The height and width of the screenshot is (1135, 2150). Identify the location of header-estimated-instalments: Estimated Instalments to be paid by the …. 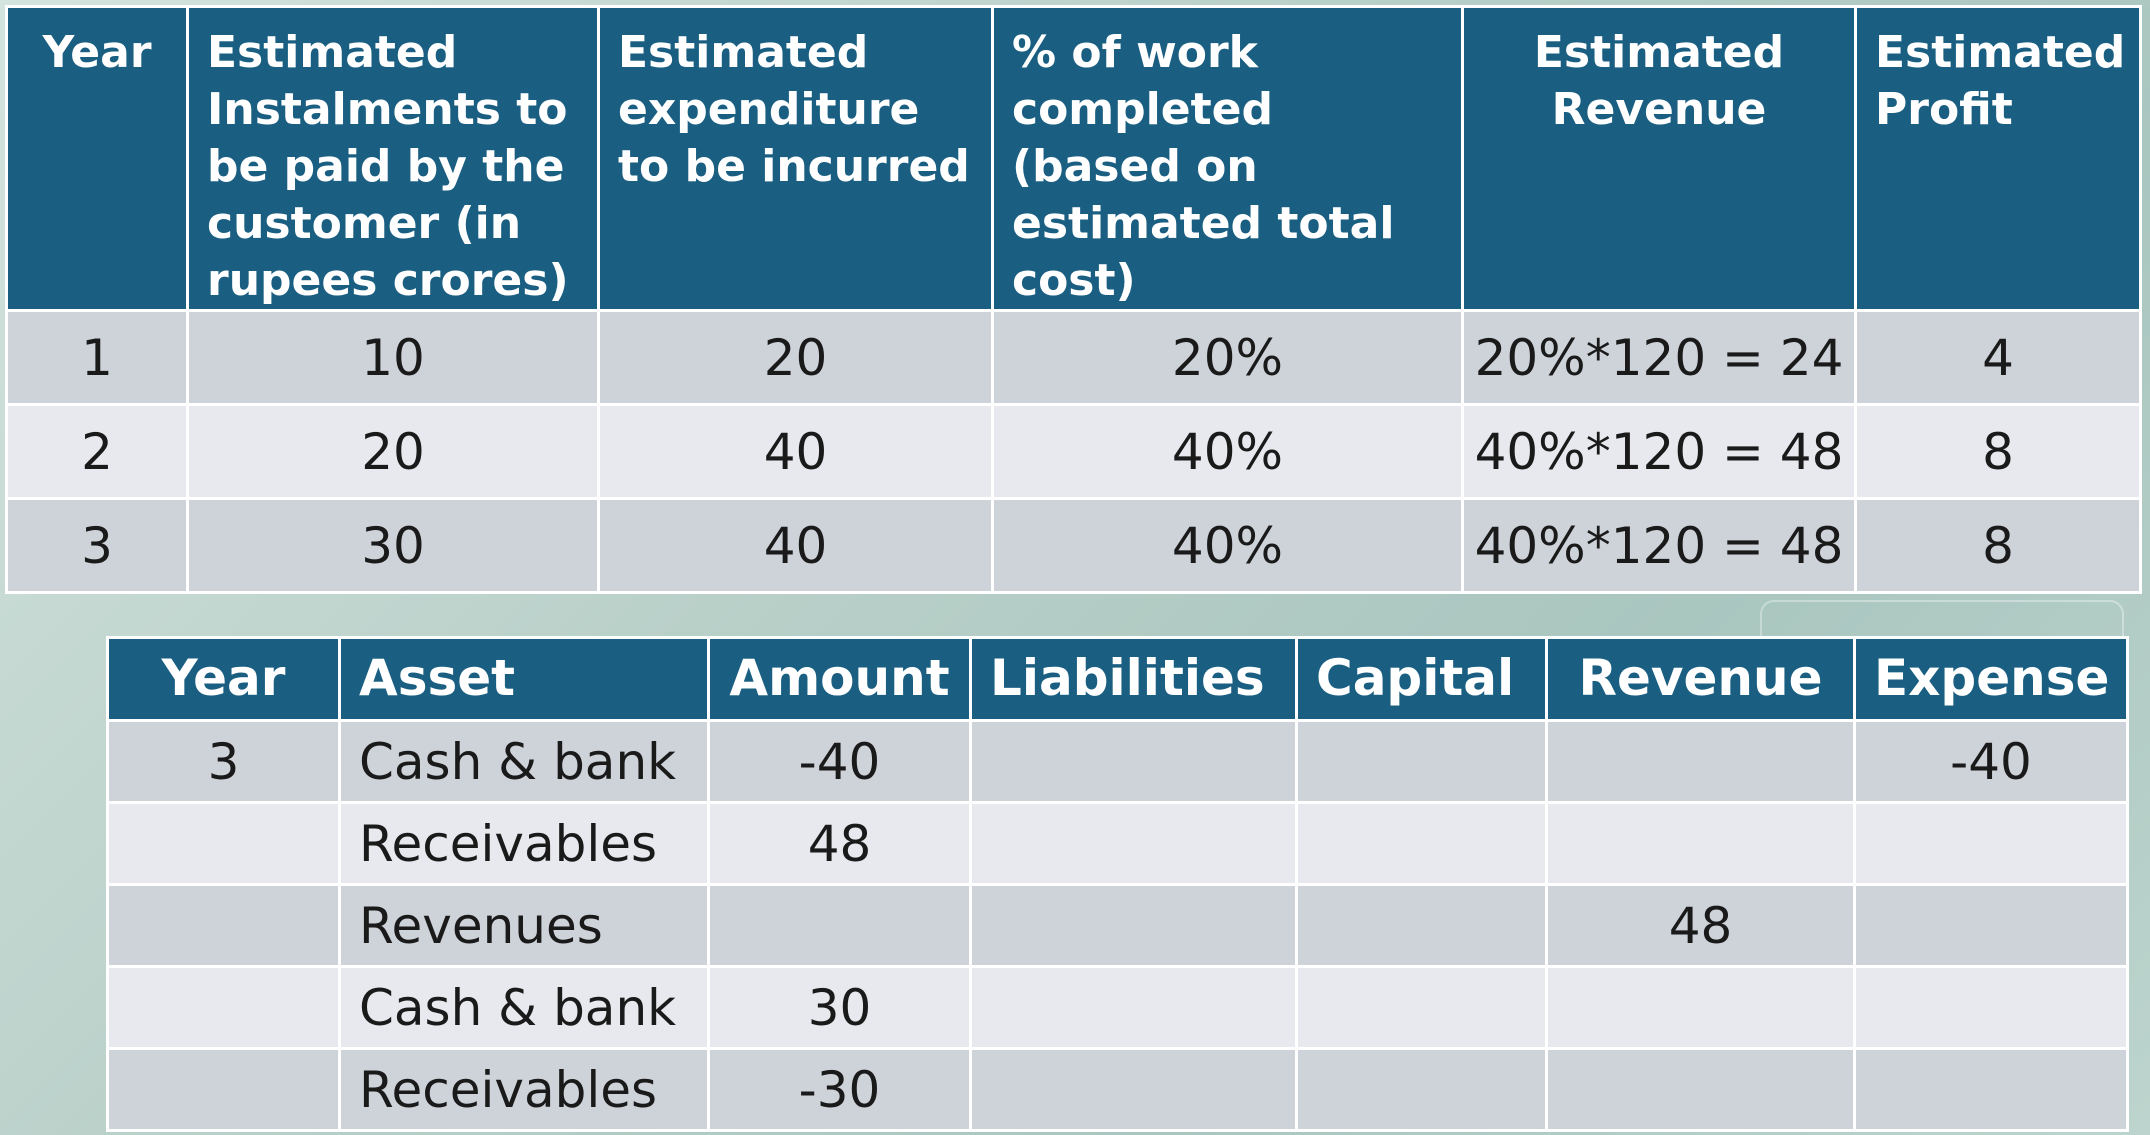
(393, 158).